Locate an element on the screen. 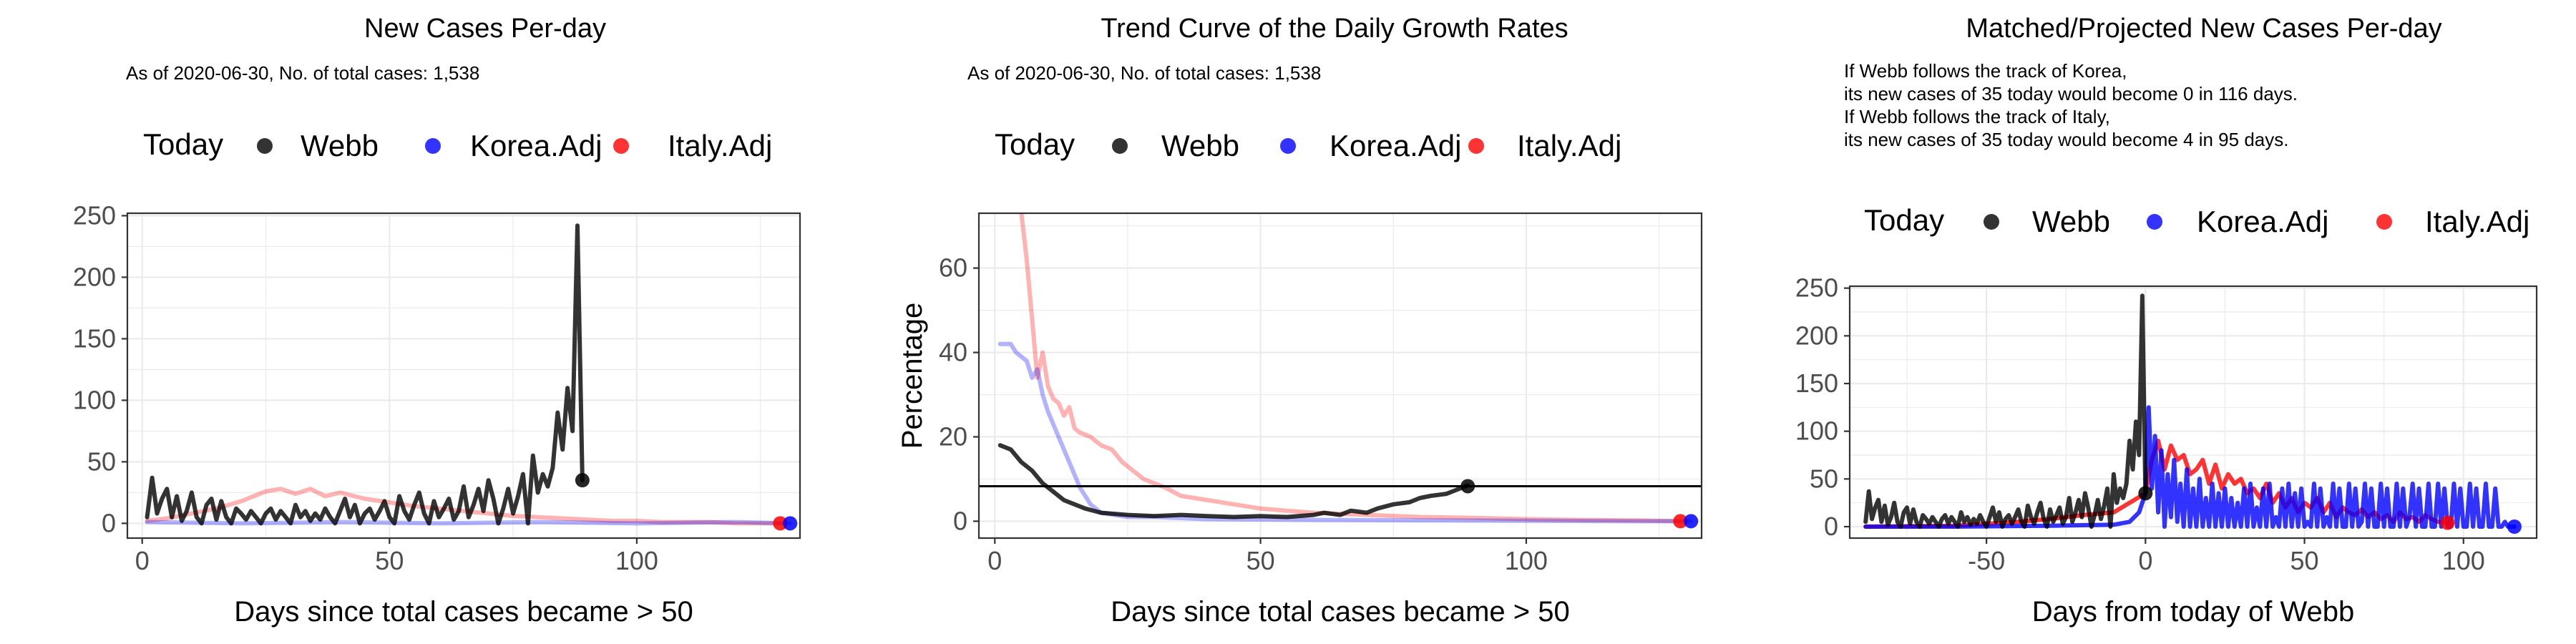 Image resolution: width=2576 pixels, height=644 pixels. chart-title: New Cases Per-day is located at coordinates (485, 29).